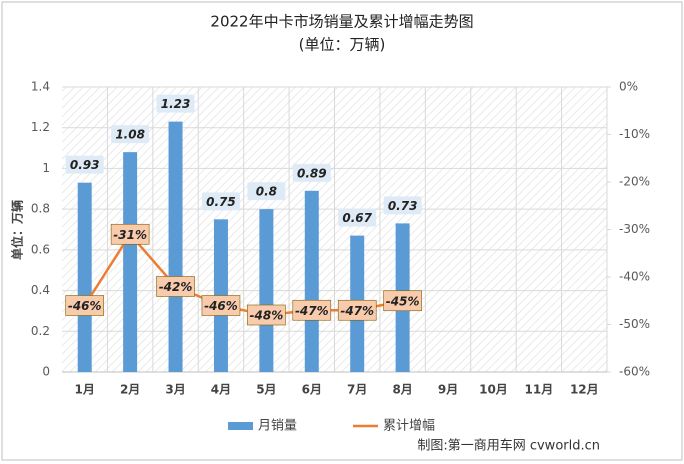  I want to click on bar-label: 1.23, so click(176, 104).